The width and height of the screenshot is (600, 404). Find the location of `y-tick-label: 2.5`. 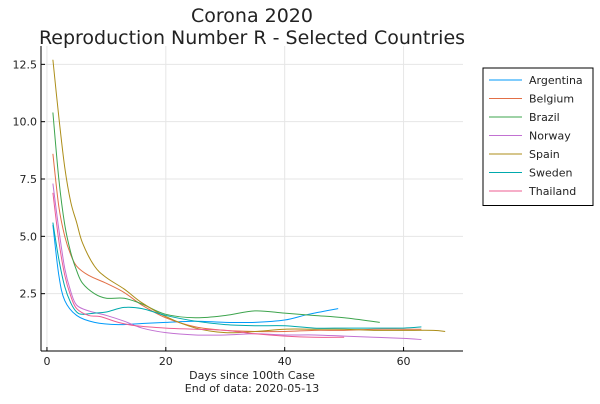

y-tick-label: 2.5 is located at coordinates (29, 294).